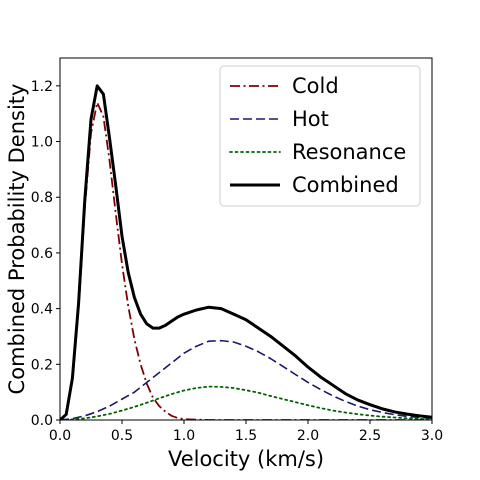 Image resolution: width=480 pixels, height=480 pixels. Describe the element at coordinates (42, 87) in the screenshot. I see `y-tick-label: 1.2` at that location.